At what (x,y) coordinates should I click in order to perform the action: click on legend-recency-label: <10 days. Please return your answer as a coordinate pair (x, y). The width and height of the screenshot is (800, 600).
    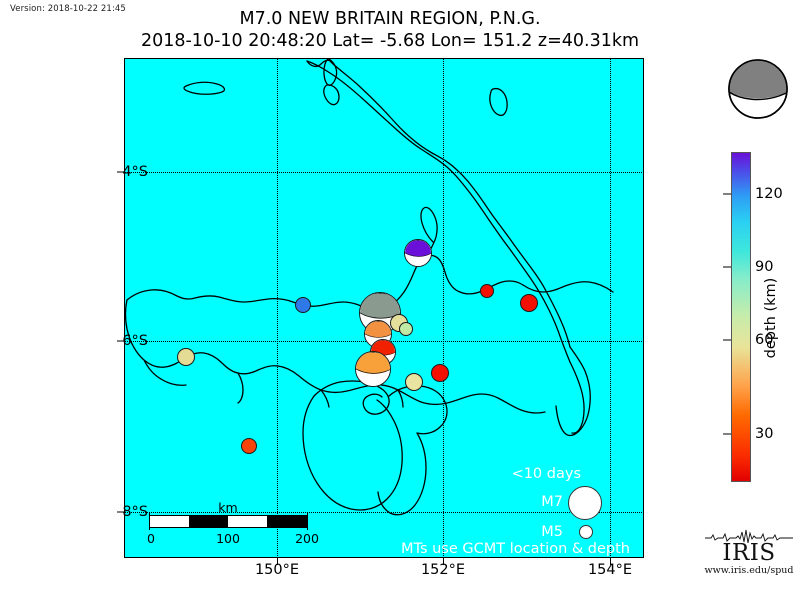
    Looking at the image, I should click on (546, 474).